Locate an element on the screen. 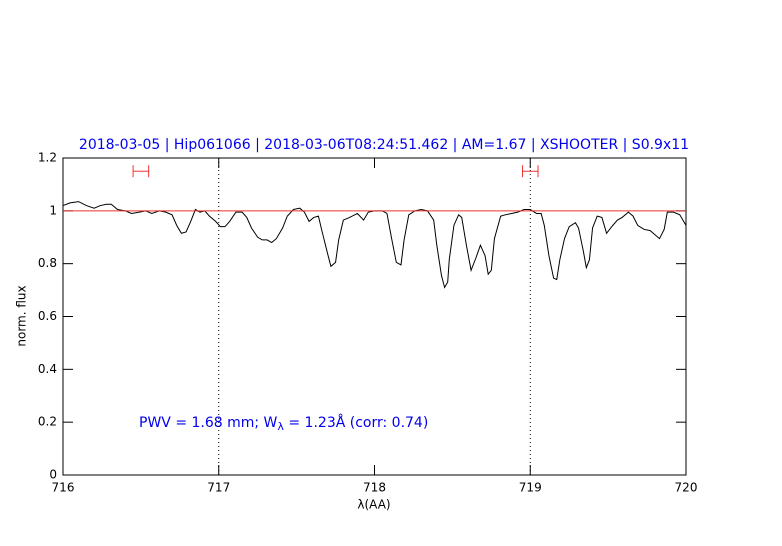 The width and height of the screenshot is (782, 546). y-tick-label: 0.8 is located at coordinates (47, 263).